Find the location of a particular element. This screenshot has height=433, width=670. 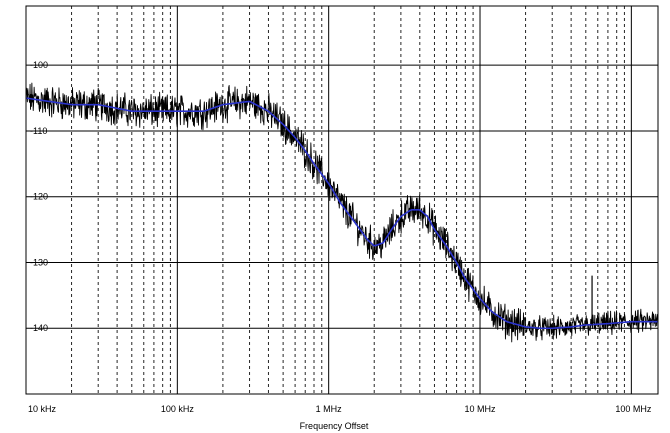

y-tick-label: -140 is located at coordinates (39, 328).